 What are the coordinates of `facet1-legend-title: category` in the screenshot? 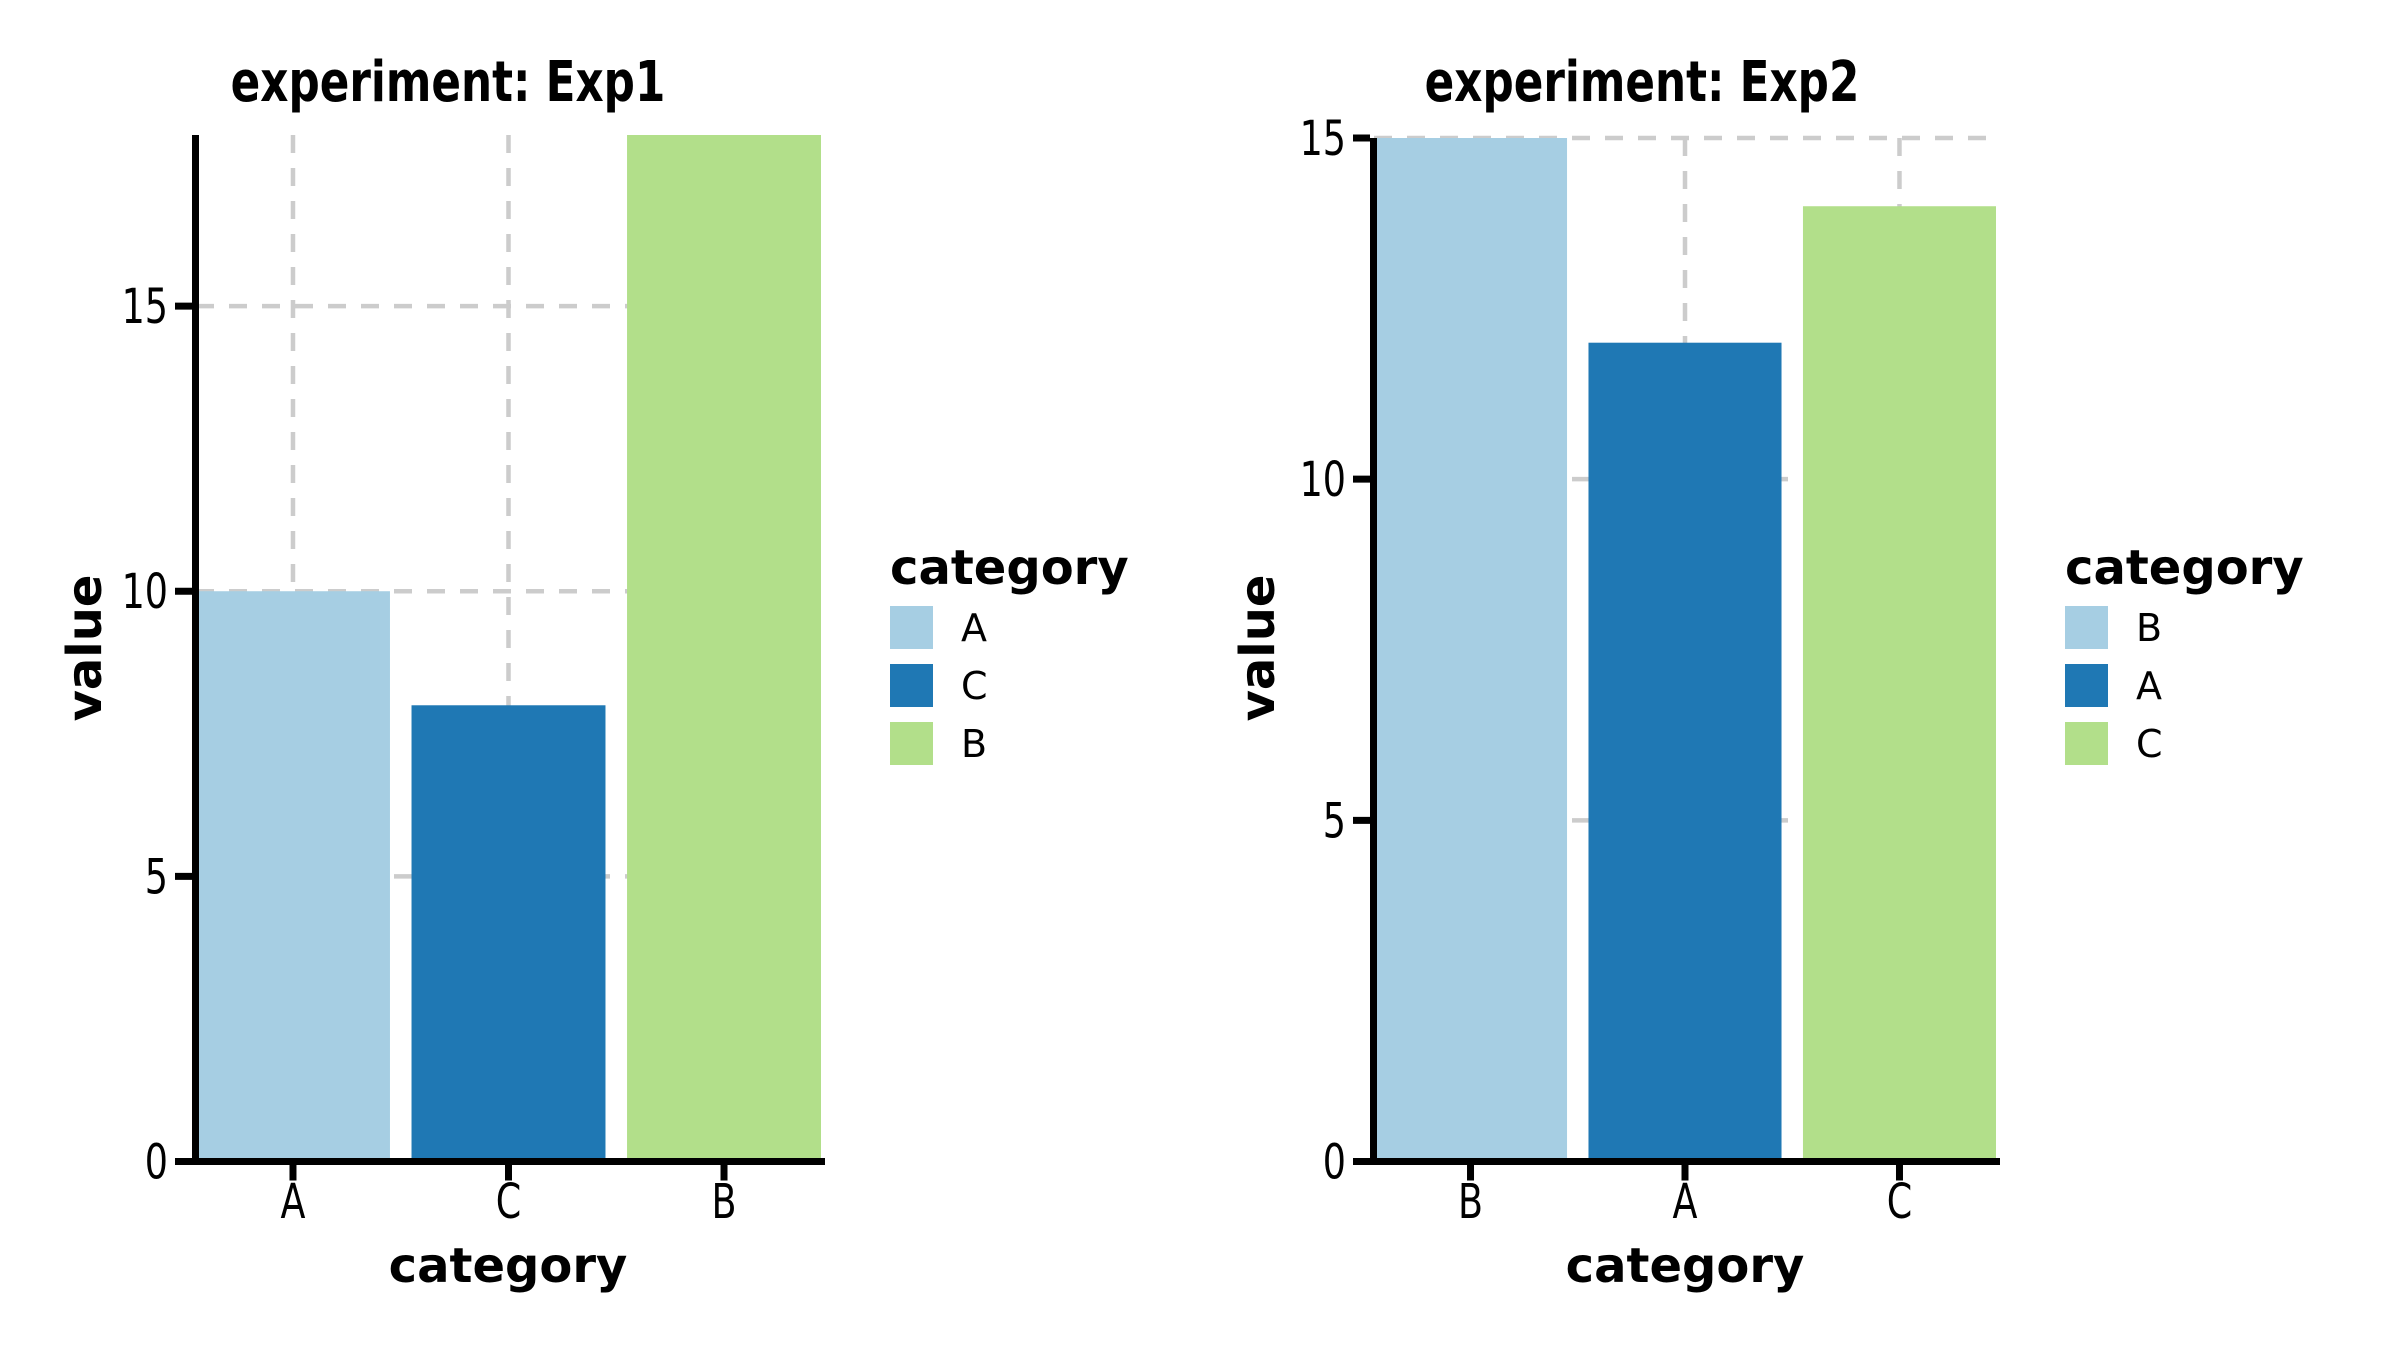 It's located at (1009, 568).